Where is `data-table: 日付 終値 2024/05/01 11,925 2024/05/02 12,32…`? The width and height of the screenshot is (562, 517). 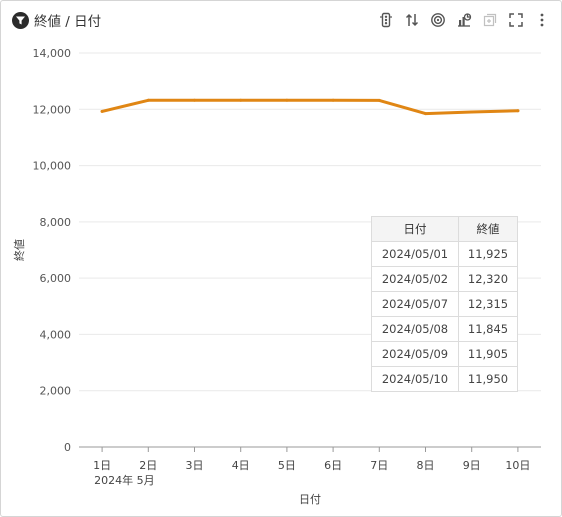
data-table: 日付 終値 2024/05/01 11,925 2024/05/02 12,32… is located at coordinates (444, 304).